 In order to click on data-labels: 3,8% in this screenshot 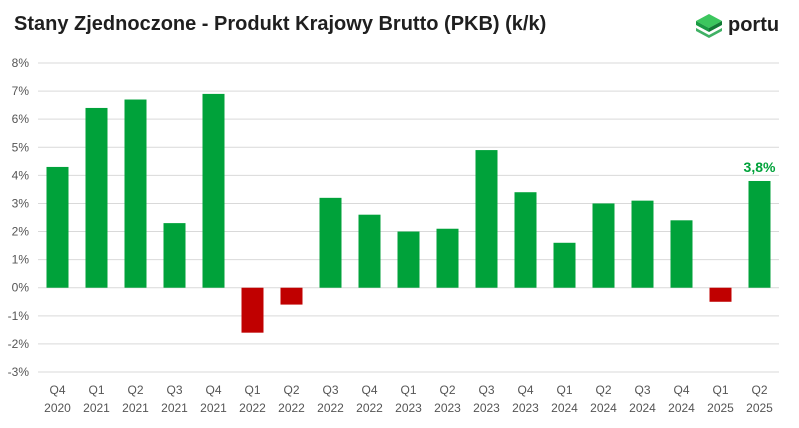, I will do `click(760, 167)`.